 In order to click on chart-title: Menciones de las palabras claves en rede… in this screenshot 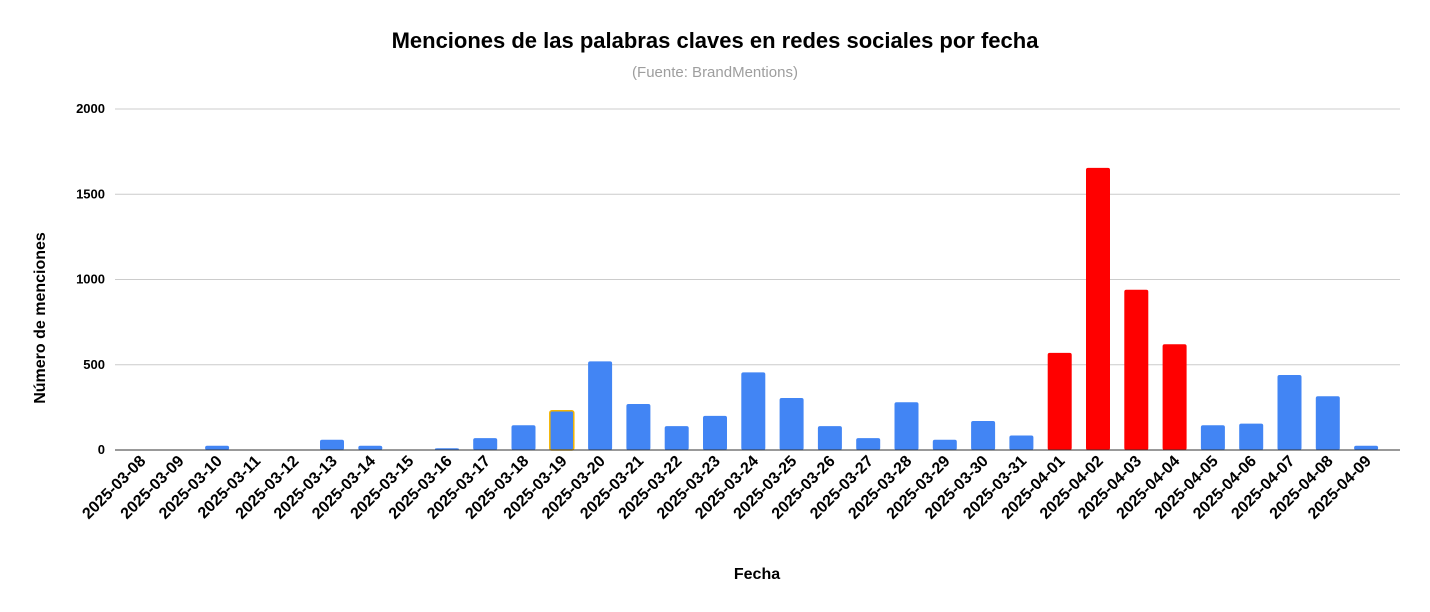, I will do `click(715, 40)`.